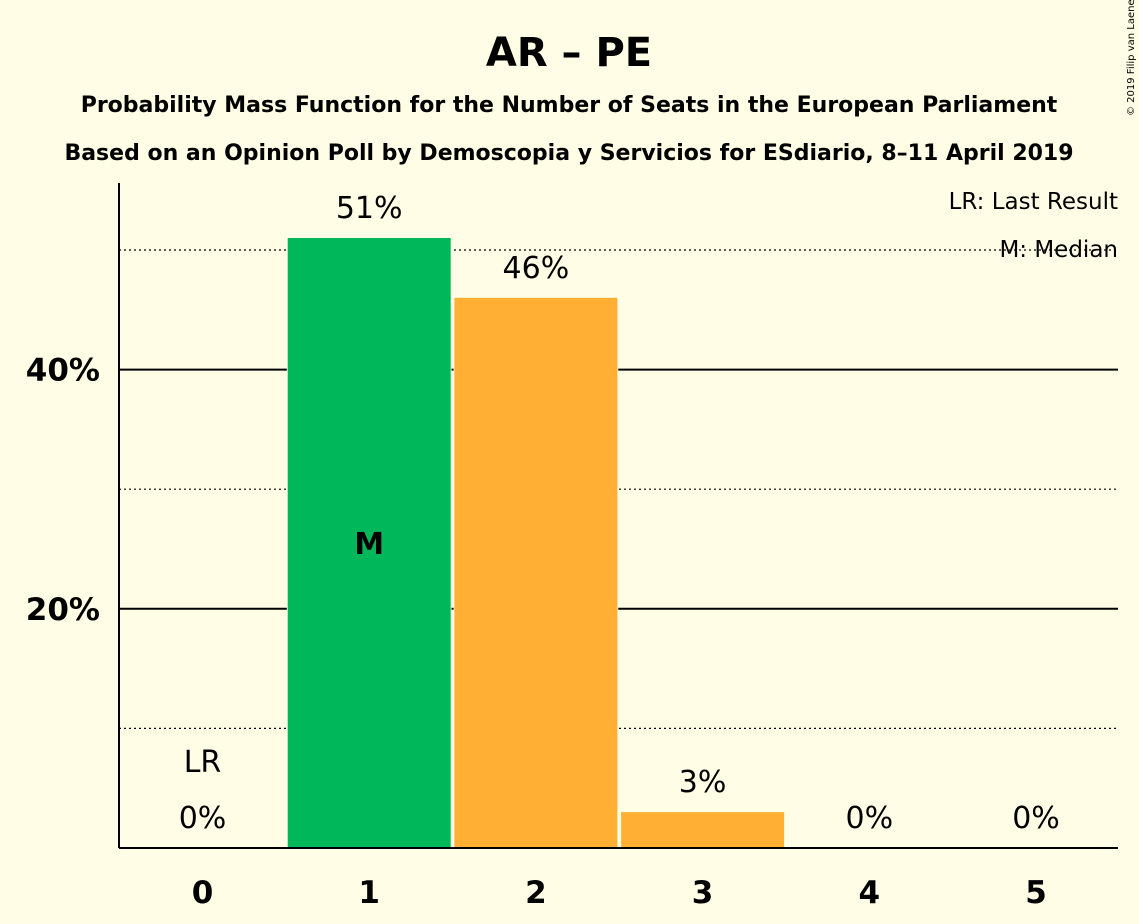 This screenshot has width=1139, height=924. What do you see at coordinates (870, 818) in the screenshot?
I see `value-label-4: 0%` at bounding box center [870, 818].